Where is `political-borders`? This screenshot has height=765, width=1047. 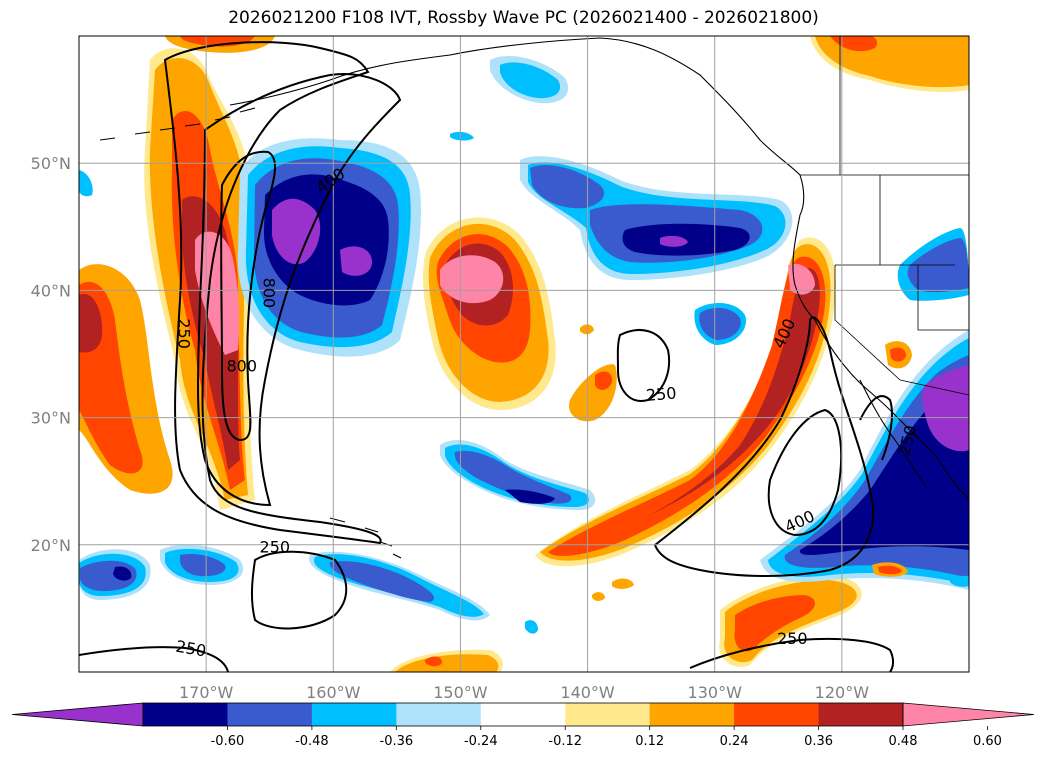 political-borders is located at coordinates (884, 216).